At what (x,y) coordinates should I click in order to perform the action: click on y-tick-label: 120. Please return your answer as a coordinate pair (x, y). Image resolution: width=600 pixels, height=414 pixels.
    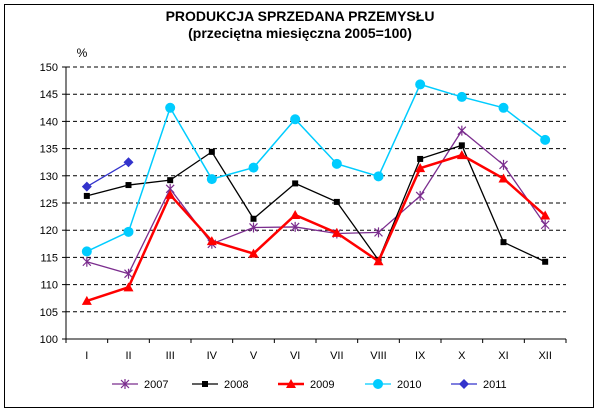
    Looking at the image, I should click on (49, 231).